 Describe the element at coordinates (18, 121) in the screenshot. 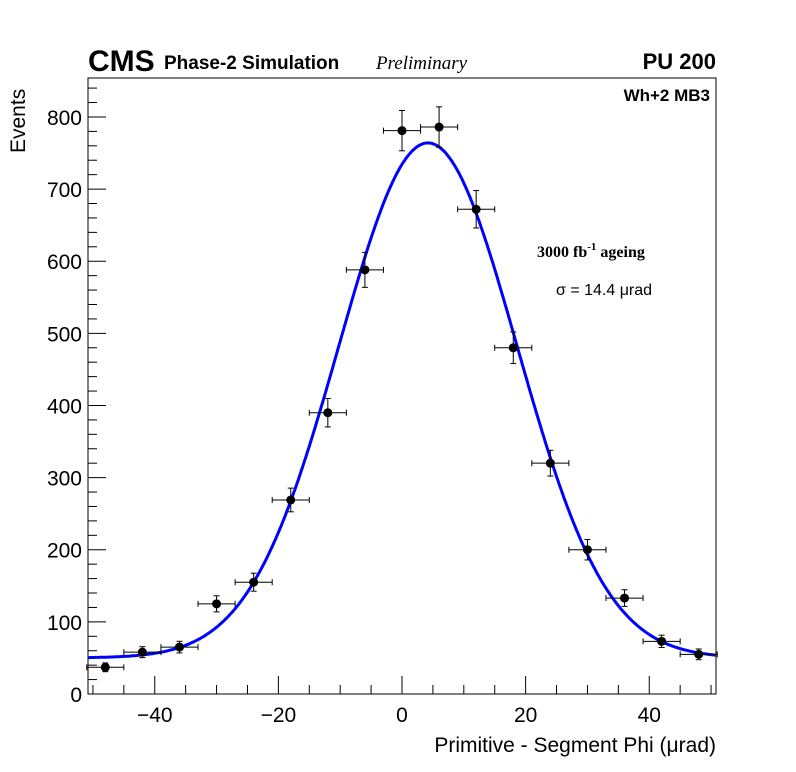

I see `y-axis-label: Events` at that location.